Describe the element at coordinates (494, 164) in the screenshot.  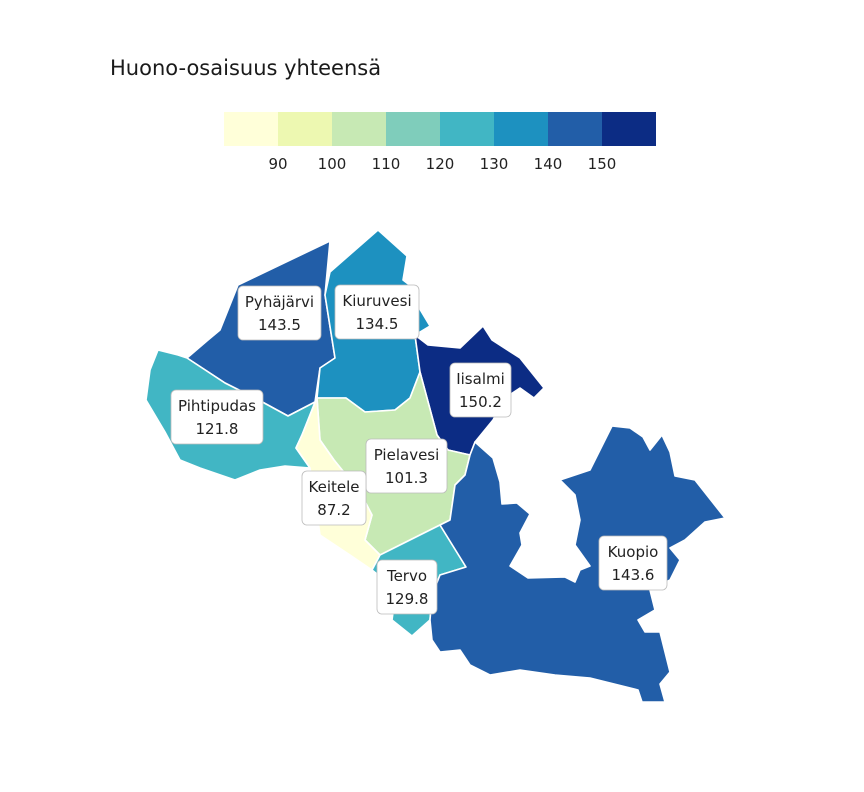
I see `legend-tick: 130` at that location.